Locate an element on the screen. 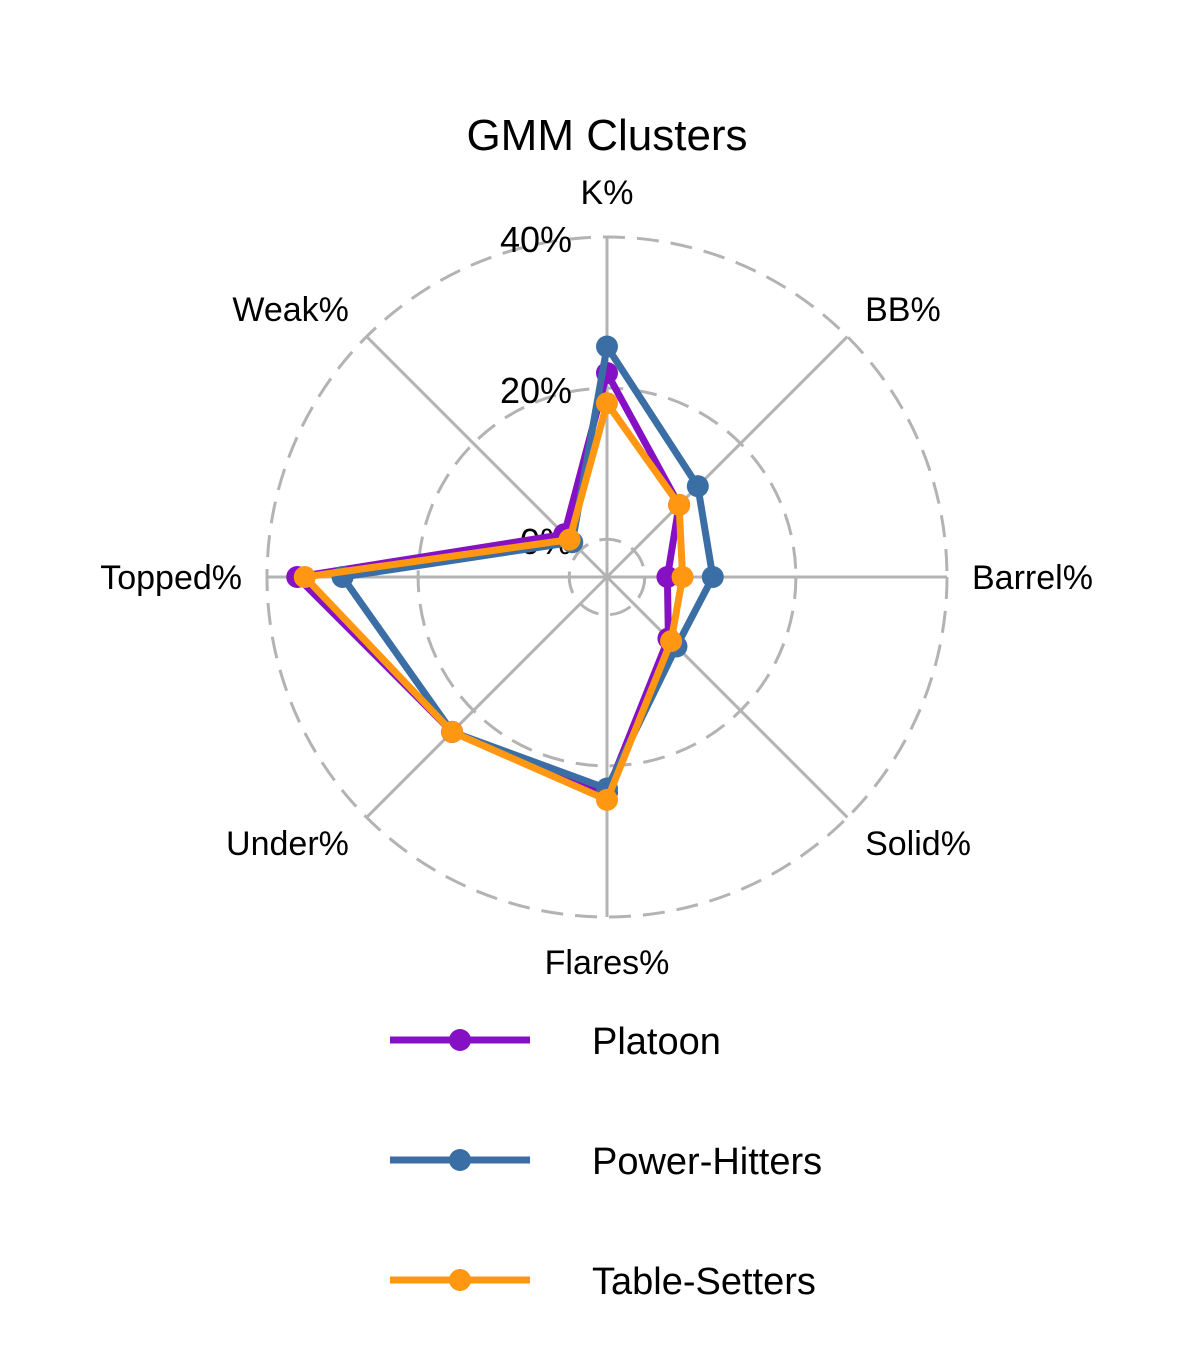 This screenshot has width=1200, height=1350. axis-label-7: Weak% is located at coordinates (290, 310).